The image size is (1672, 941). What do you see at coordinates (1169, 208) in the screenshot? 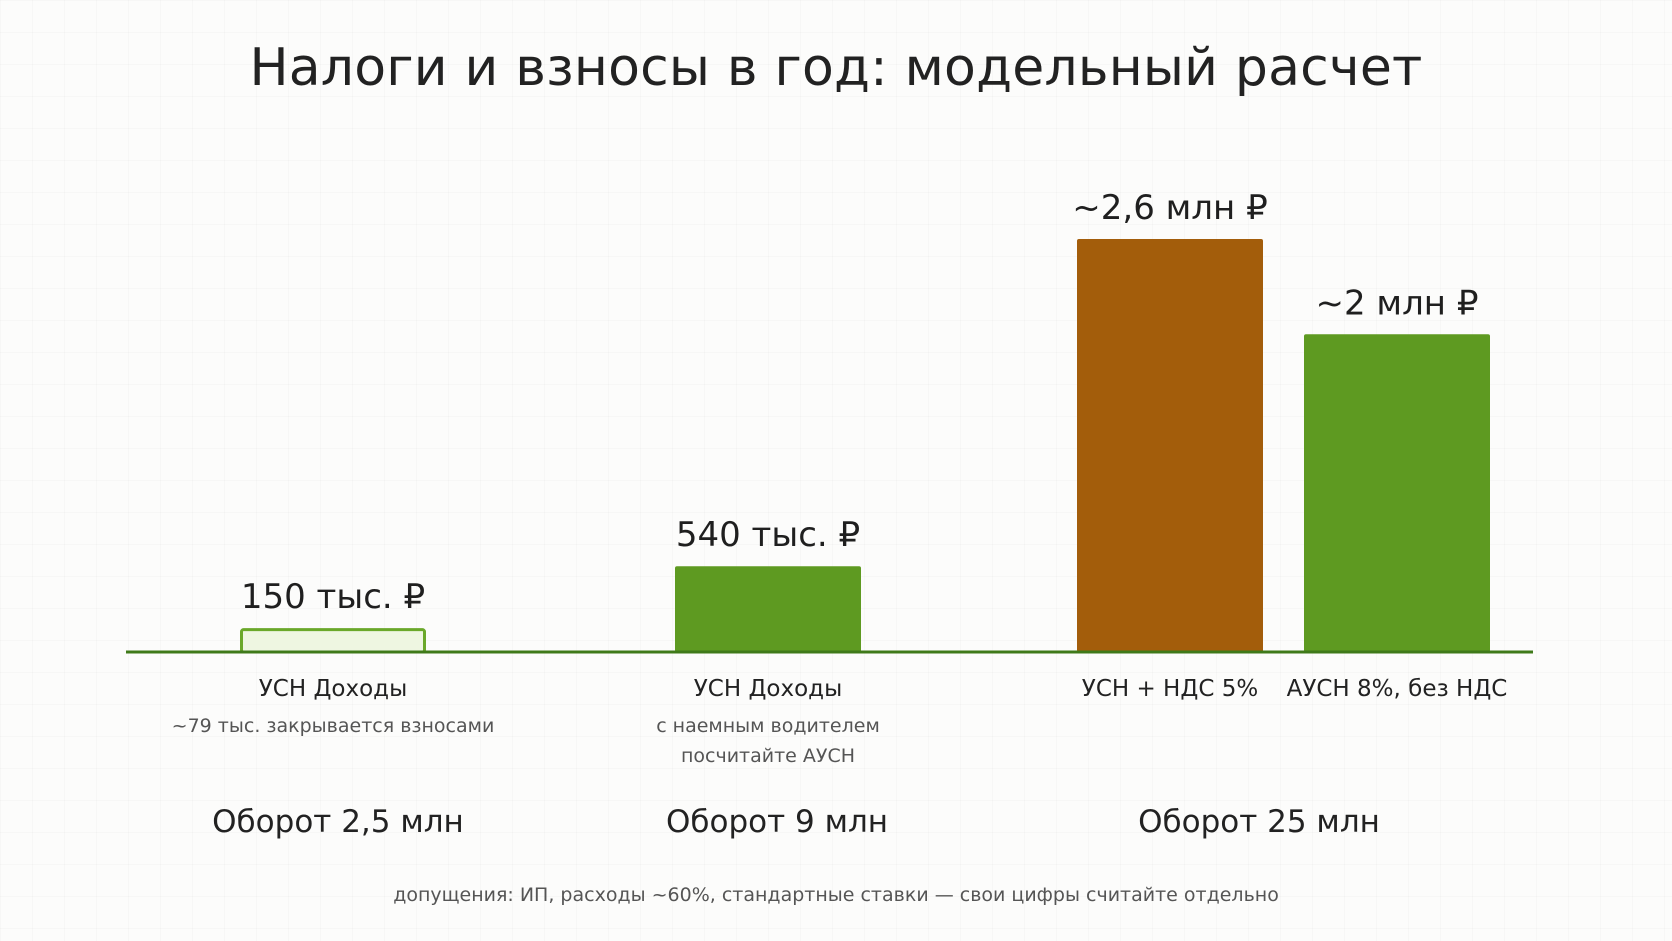
I see `data-label: ~2,6 млн ₽` at bounding box center [1169, 208].